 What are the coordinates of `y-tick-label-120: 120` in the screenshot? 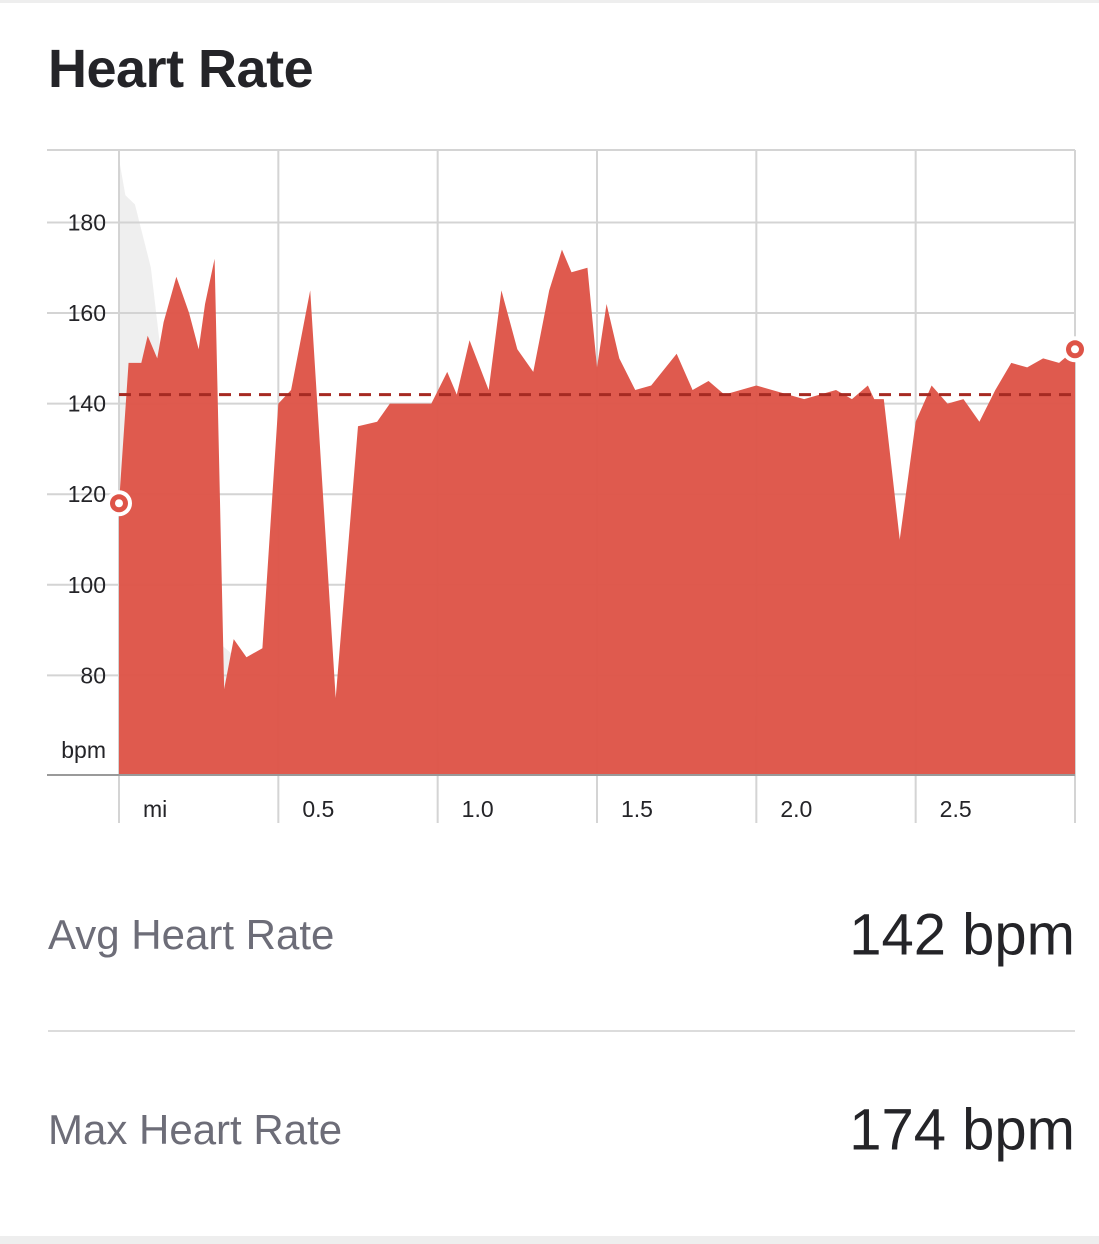 It's located at (87, 494).